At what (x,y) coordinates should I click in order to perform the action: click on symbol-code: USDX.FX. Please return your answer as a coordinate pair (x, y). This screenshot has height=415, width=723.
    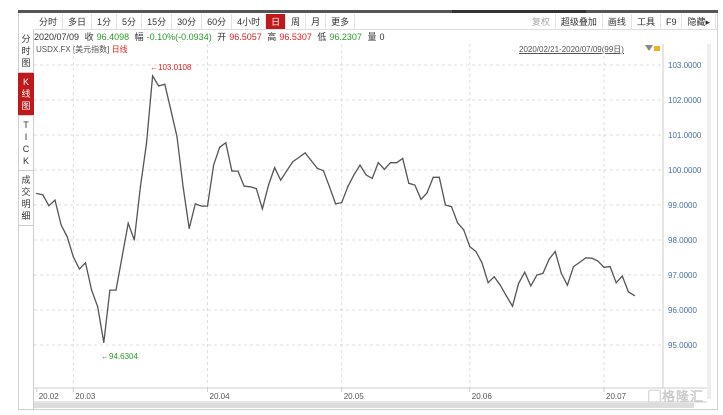
    Looking at the image, I should click on (53, 49).